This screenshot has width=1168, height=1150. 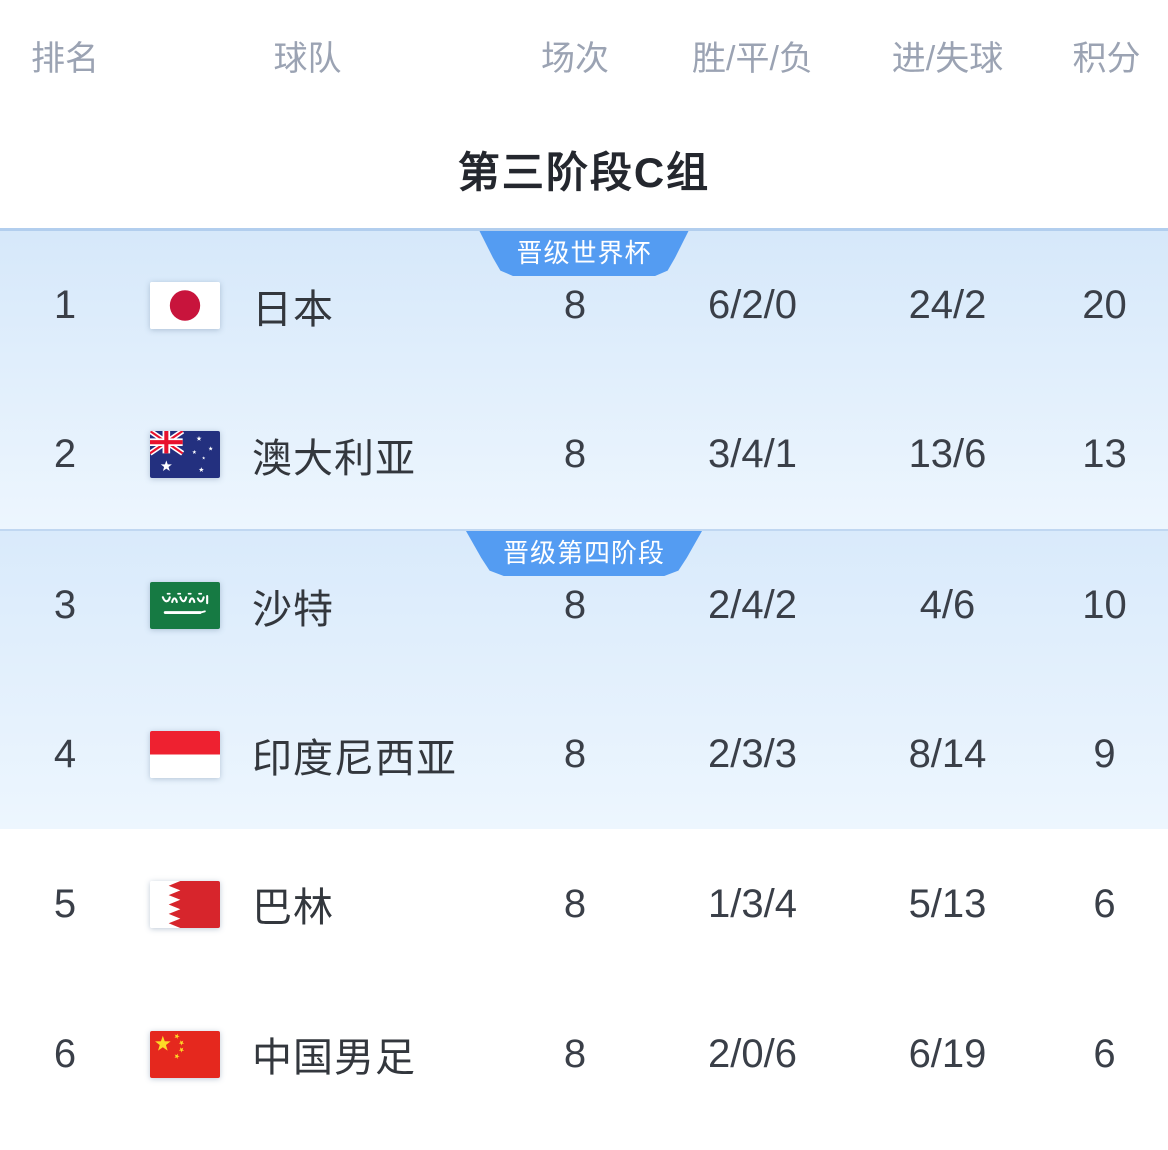 What do you see at coordinates (584, 553) in the screenshot?
I see `qualification-badge: 晋级第四阶段` at bounding box center [584, 553].